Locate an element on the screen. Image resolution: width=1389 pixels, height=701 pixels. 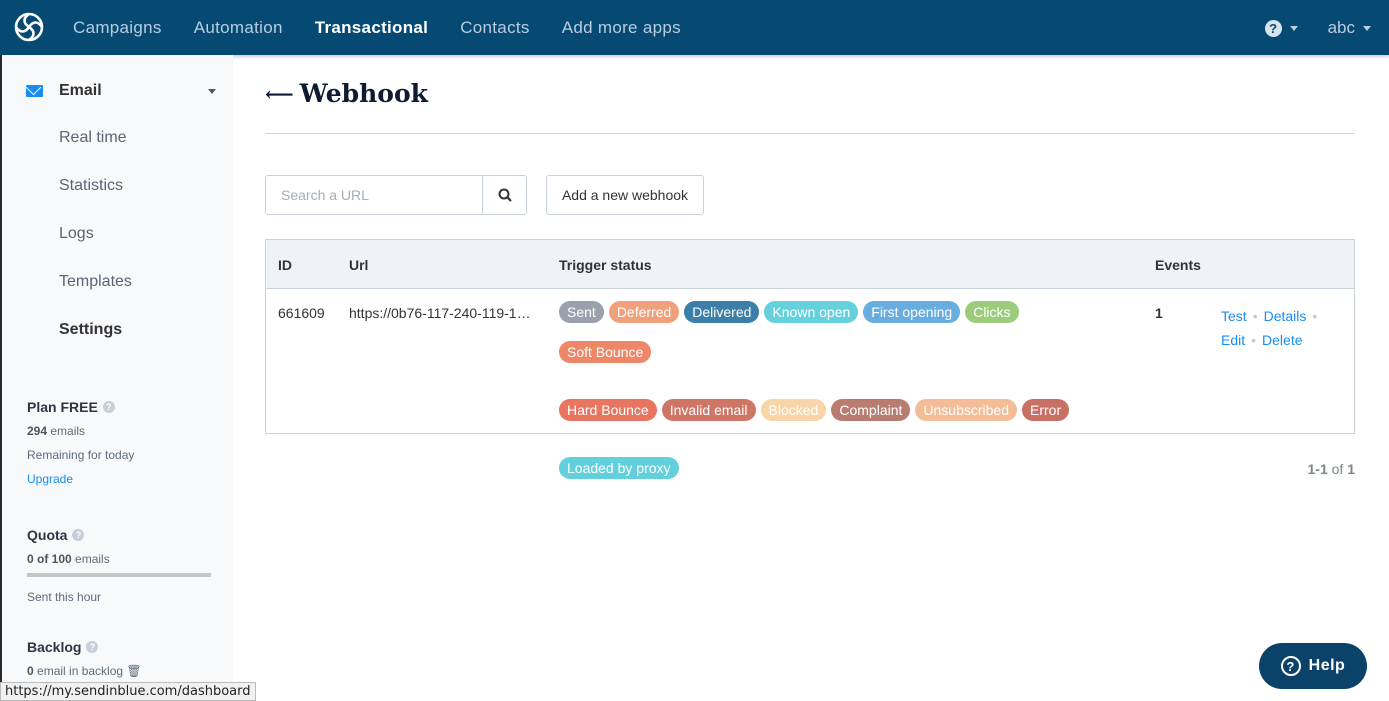
search-icon is located at coordinates (505, 195).